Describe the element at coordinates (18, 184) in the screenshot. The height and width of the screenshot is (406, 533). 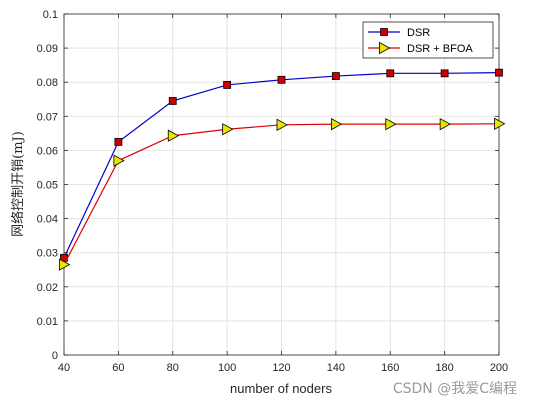
I see `y-axis-label: 网络控制开销(mJ)` at that location.